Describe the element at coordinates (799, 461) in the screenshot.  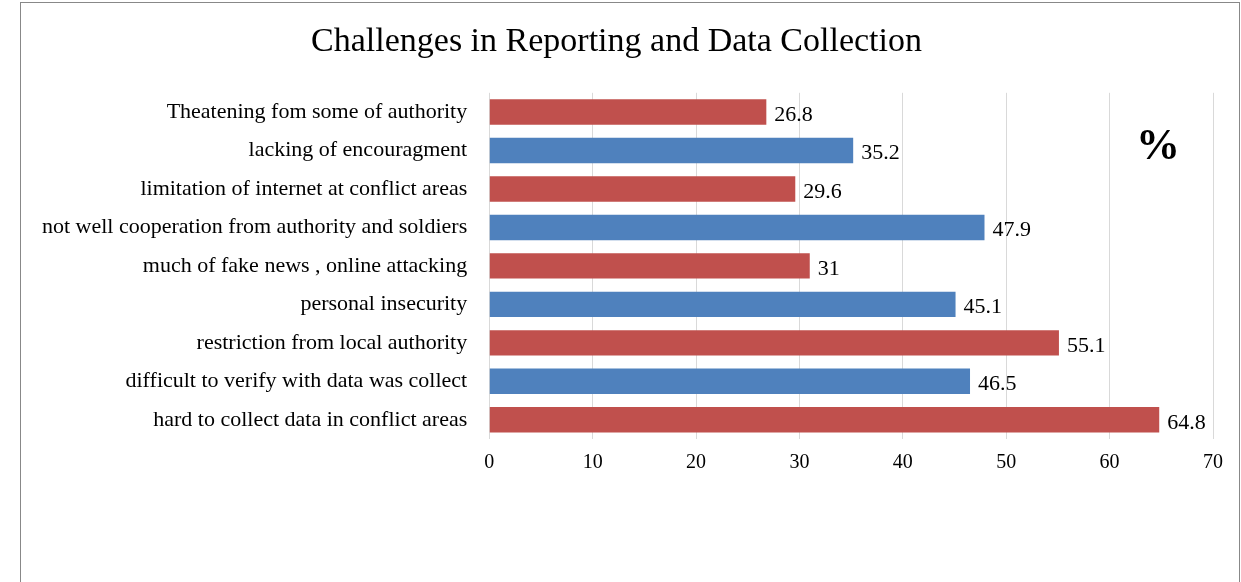
I see `x-tick-label: 30` at that location.